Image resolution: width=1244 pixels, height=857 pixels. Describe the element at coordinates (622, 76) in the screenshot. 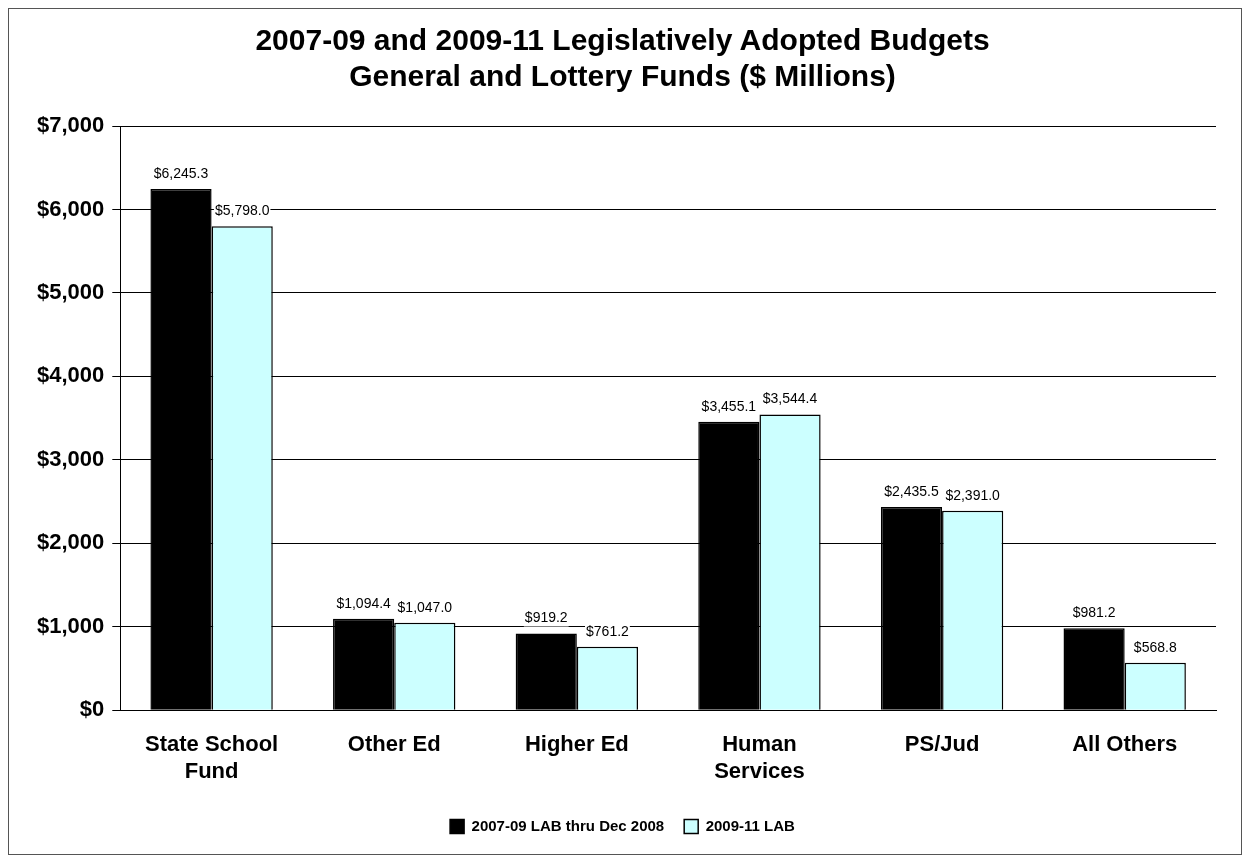

I see `text: General and Lottery Funds ($ Millions)` at that location.